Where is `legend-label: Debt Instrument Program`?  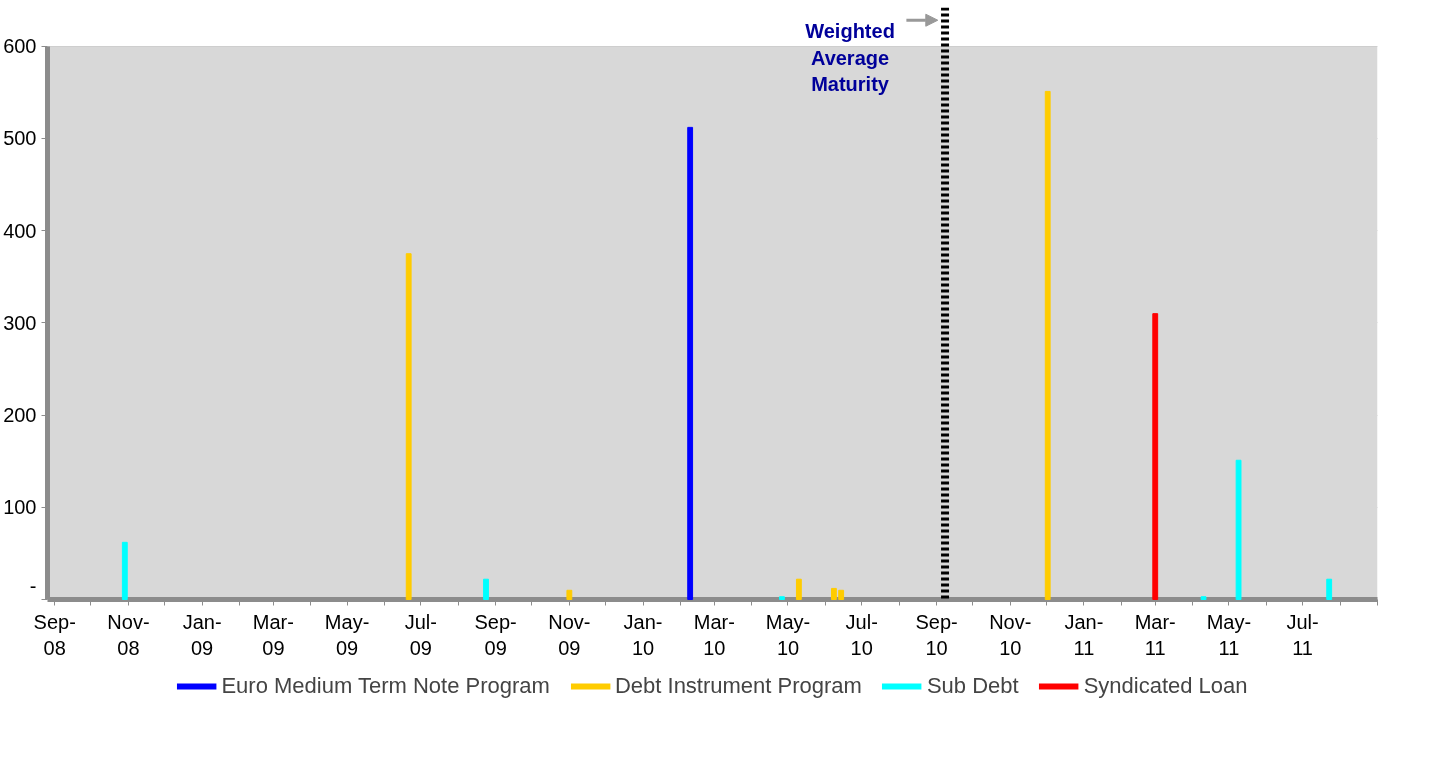
legend-label: Debt Instrument Program is located at coordinates (738, 686).